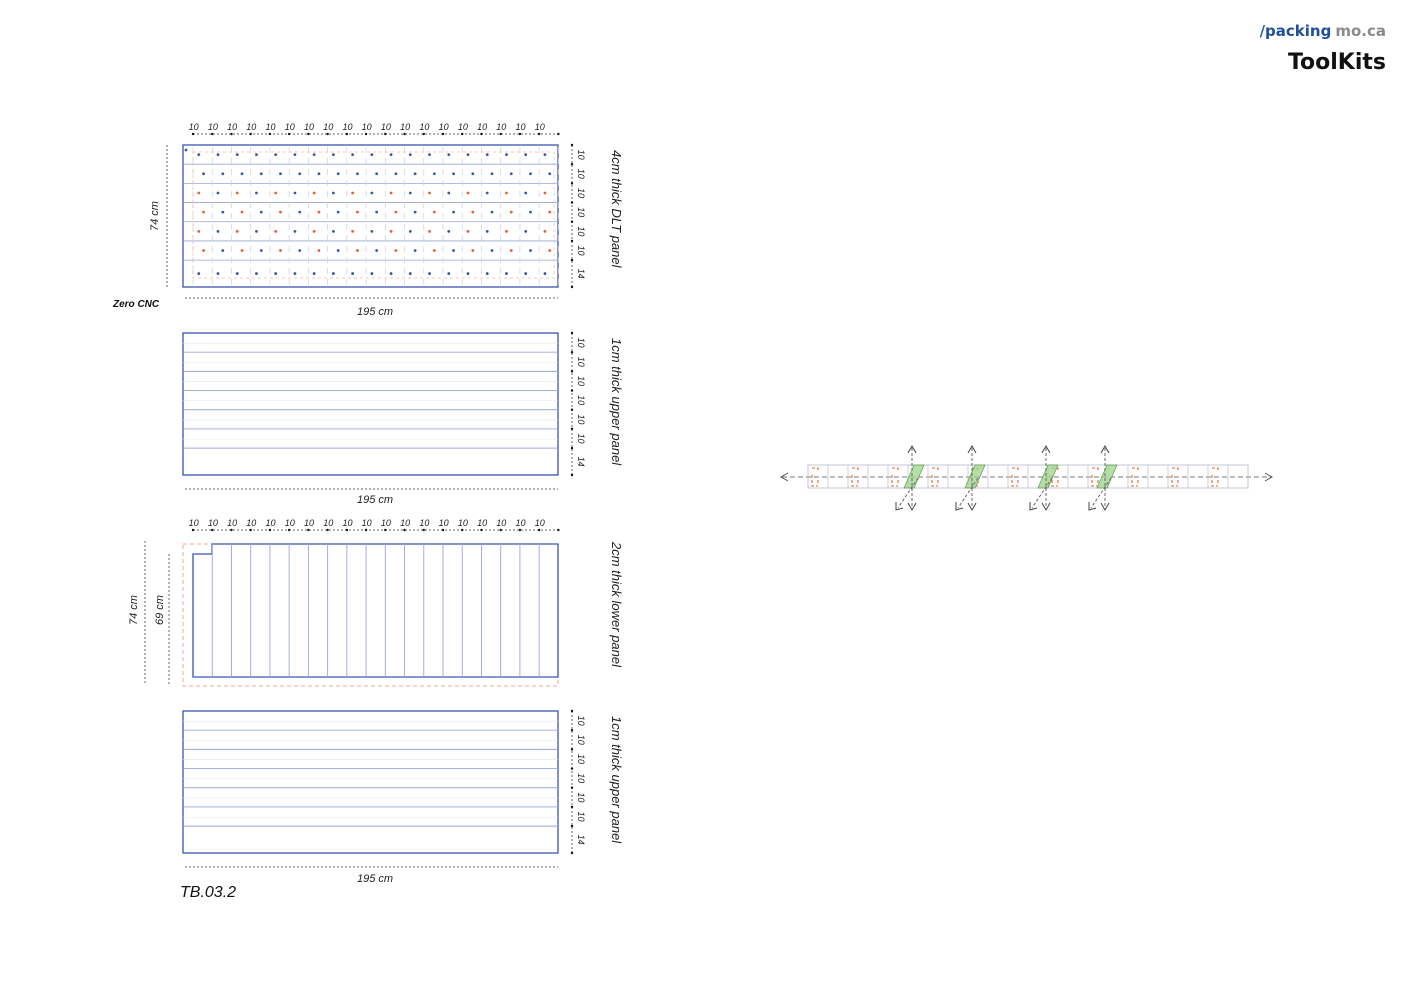 This screenshot has height=1000, width=1414. I want to click on brand-logo: /packing mo.ca, so click(1323, 31).